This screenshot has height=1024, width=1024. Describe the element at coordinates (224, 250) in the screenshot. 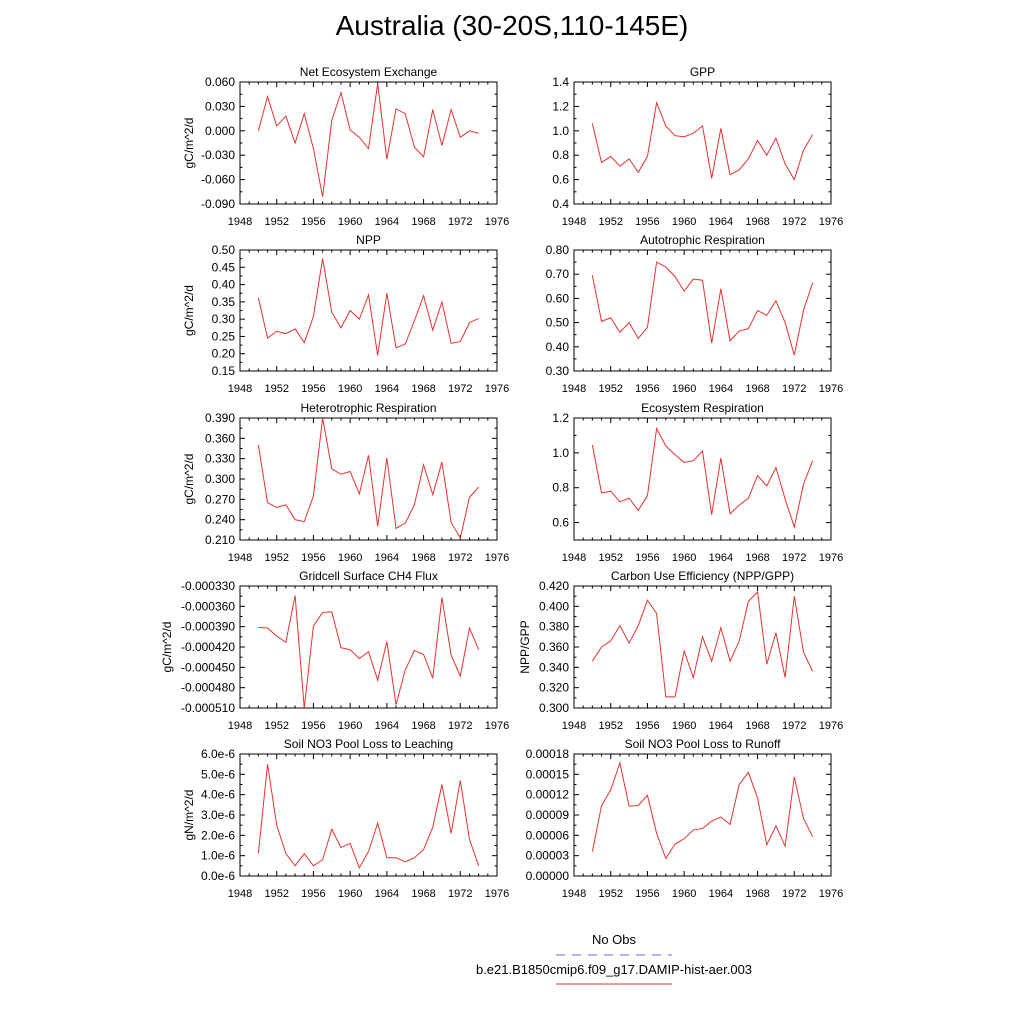

I see `y-tick-label: 0.50` at that location.